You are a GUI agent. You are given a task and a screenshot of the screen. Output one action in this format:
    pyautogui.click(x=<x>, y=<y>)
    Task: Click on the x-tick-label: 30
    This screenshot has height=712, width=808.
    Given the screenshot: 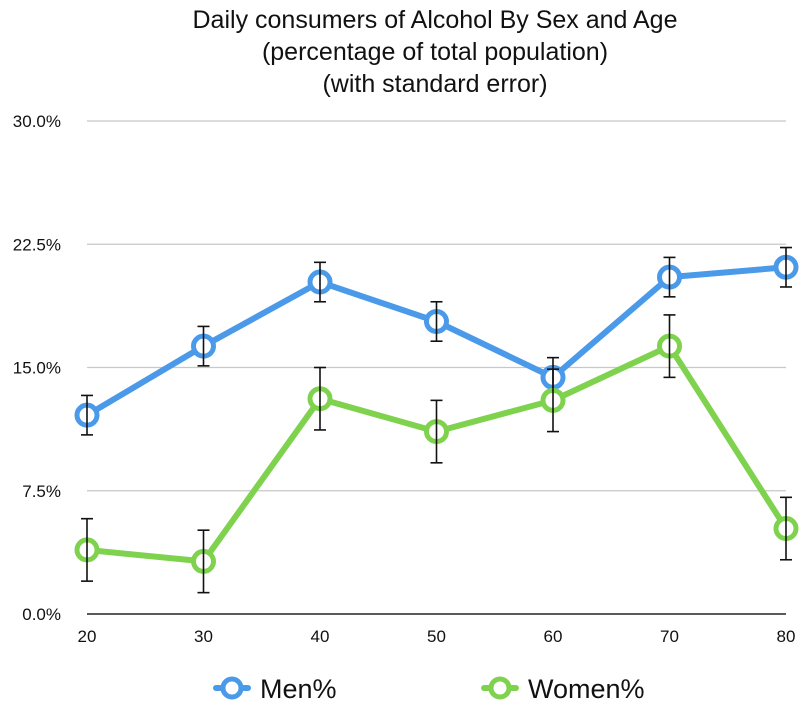 What is the action you would take?
    pyautogui.click(x=203, y=636)
    